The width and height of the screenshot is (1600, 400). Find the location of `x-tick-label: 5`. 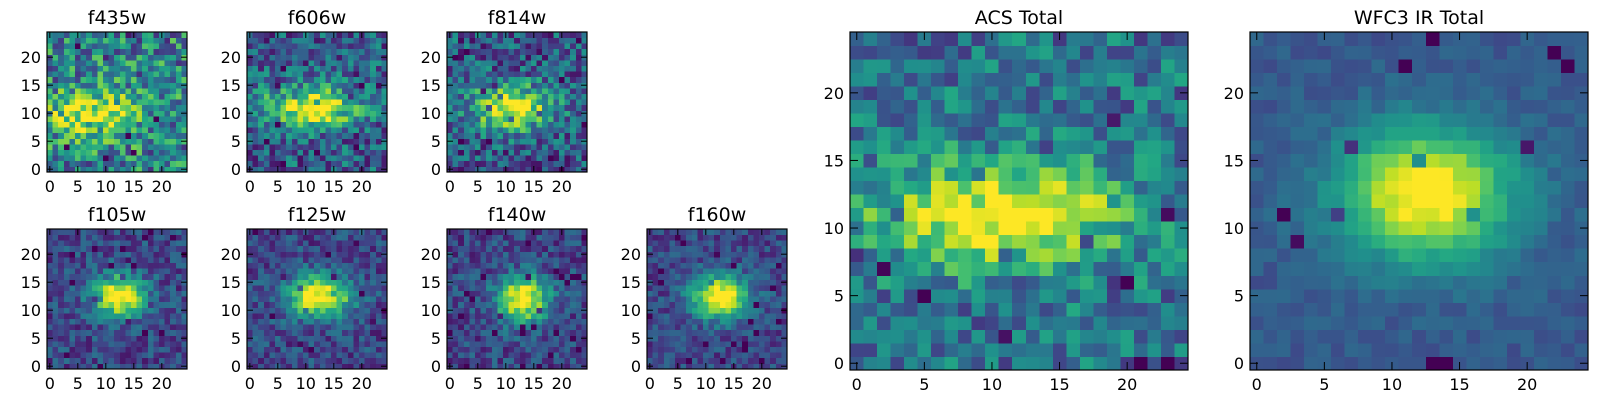

x-tick-label: 5 is located at coordinates (78, 383).